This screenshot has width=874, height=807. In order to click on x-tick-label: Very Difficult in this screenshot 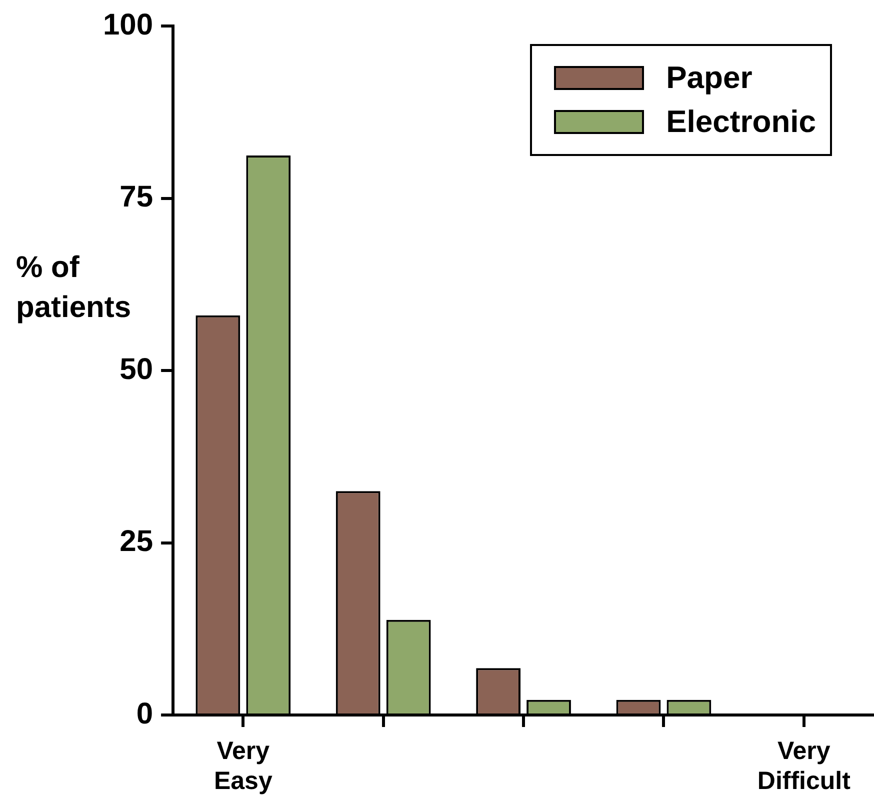, I will do `click(804, 765)`.